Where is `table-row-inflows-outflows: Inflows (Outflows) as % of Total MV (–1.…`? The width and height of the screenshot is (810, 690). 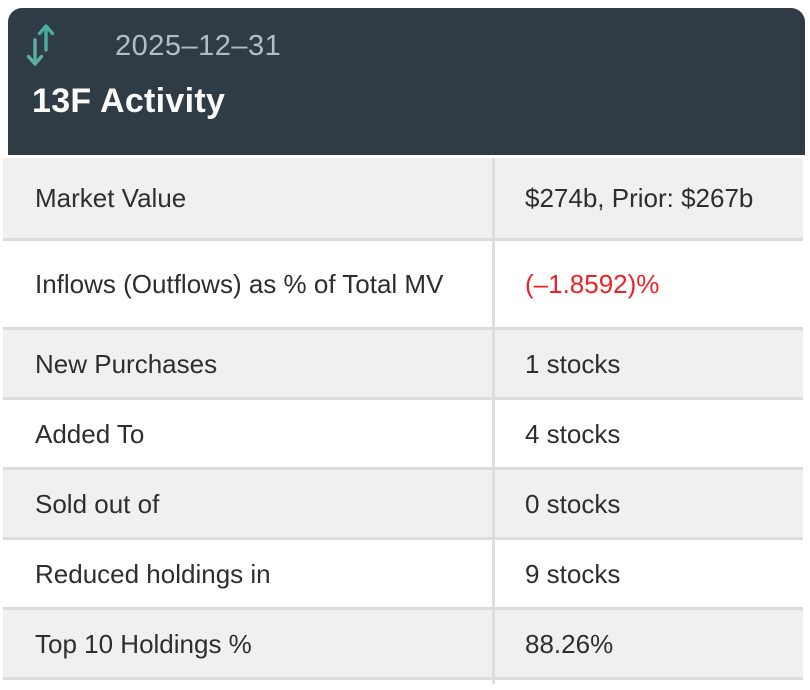
table-row-inflows-outflows: Inflows (Outflows) as % of Total MV (–1.… is located at coordinates (403, 285).